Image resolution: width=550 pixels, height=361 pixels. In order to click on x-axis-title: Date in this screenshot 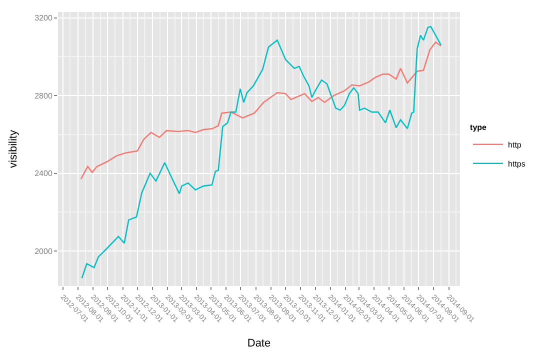, I will do `click(259, 343)`.